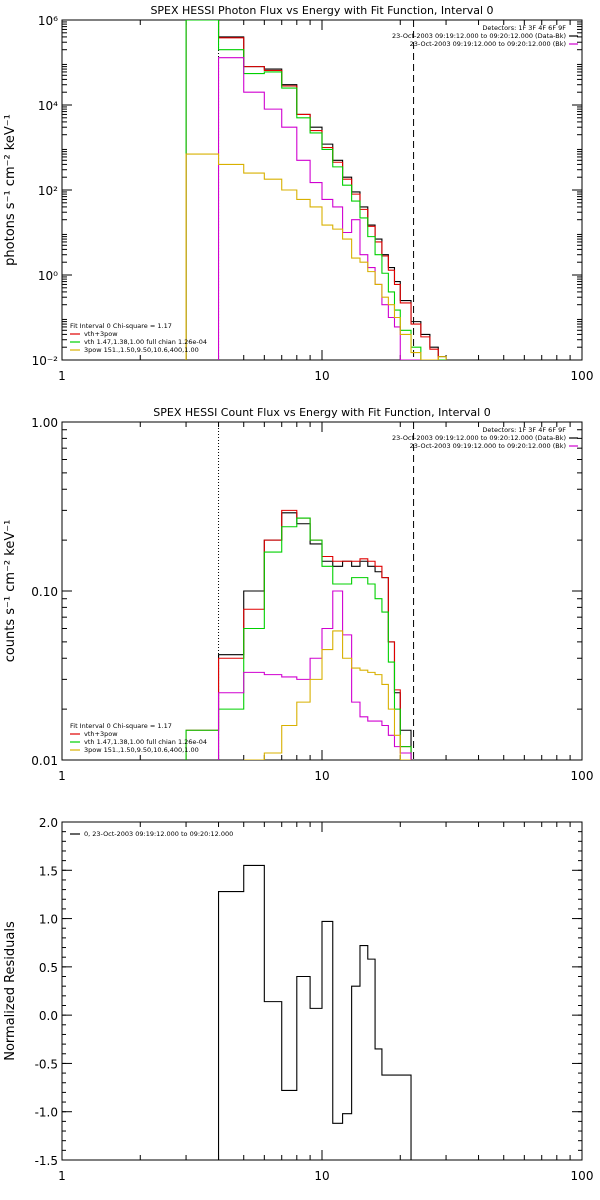  I want to click on y-tick-label: 1.0, so click(48, 920).